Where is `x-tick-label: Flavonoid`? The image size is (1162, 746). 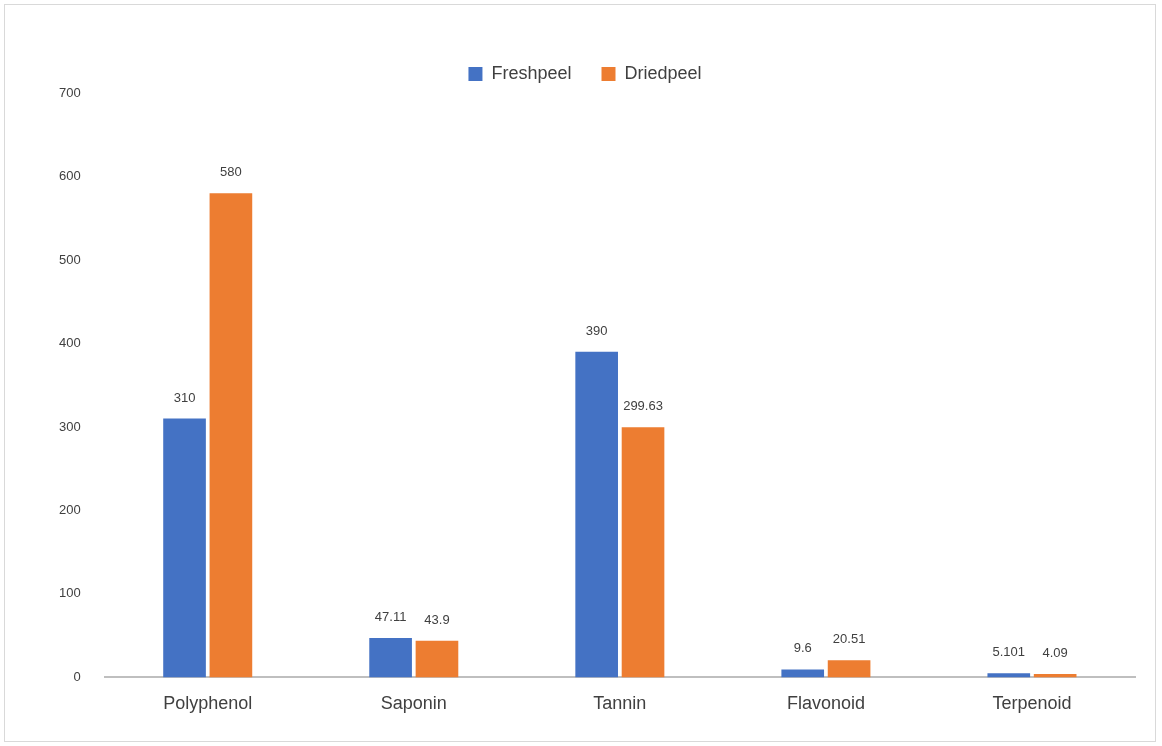
x-tick-label: Flavonoid is located at coordinates (825, 703).